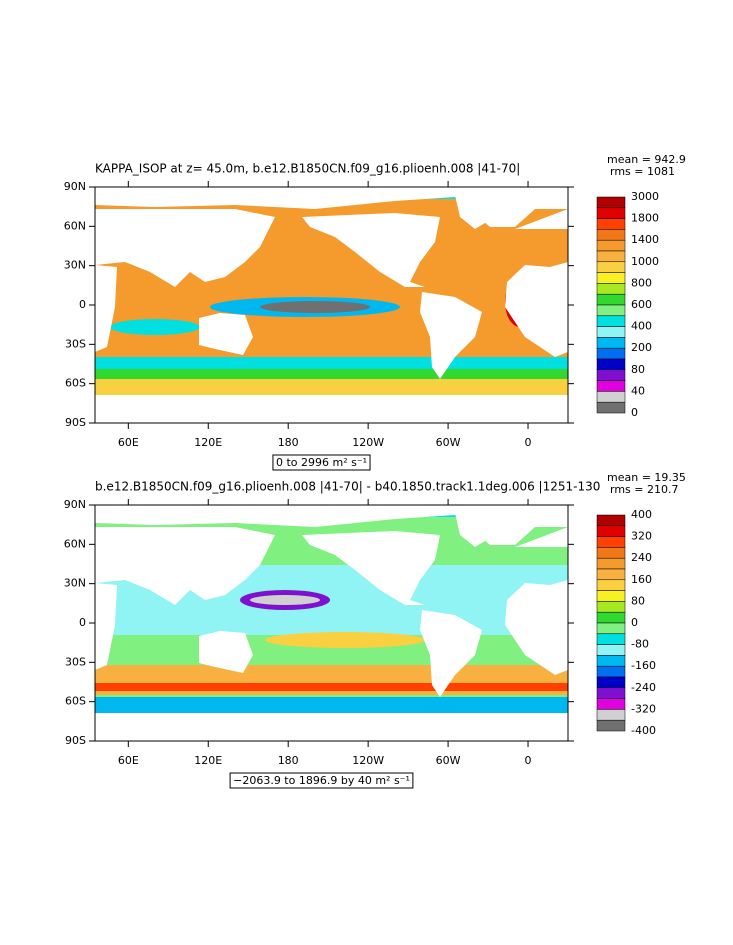 The height and width of the screenshot is (945, 733). I want to click on rms-label: rms = 1081, so click(642, 171).